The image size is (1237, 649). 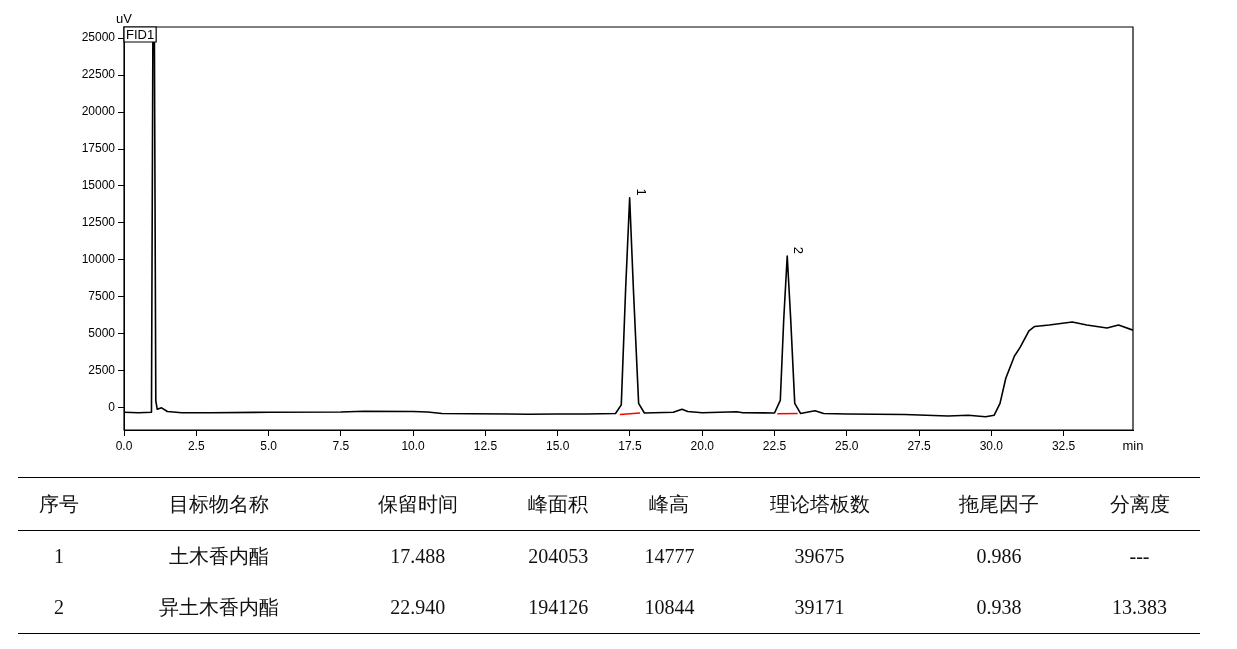 What do you see at coordinates (218, 504) in the screenshot?
I see `category-label: 目标物名称` at bounding box center [218, 504].